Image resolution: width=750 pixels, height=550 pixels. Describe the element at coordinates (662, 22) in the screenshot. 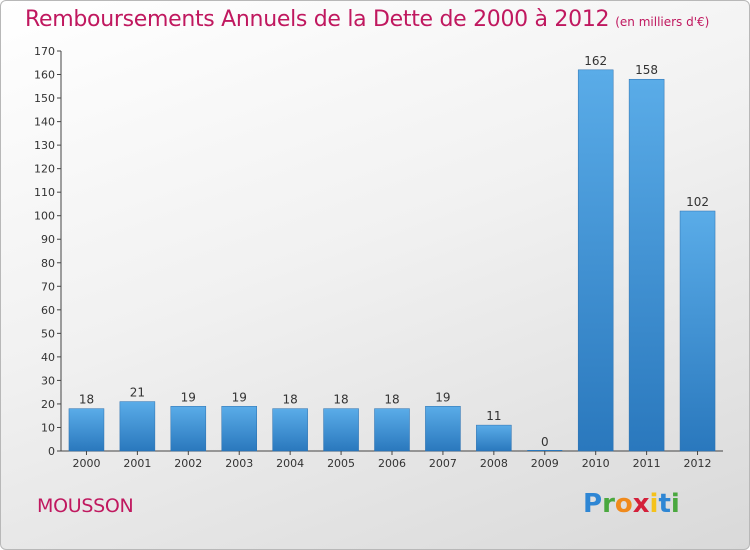

I see `chart-unit-note: (en milliers d'€)` at that location.